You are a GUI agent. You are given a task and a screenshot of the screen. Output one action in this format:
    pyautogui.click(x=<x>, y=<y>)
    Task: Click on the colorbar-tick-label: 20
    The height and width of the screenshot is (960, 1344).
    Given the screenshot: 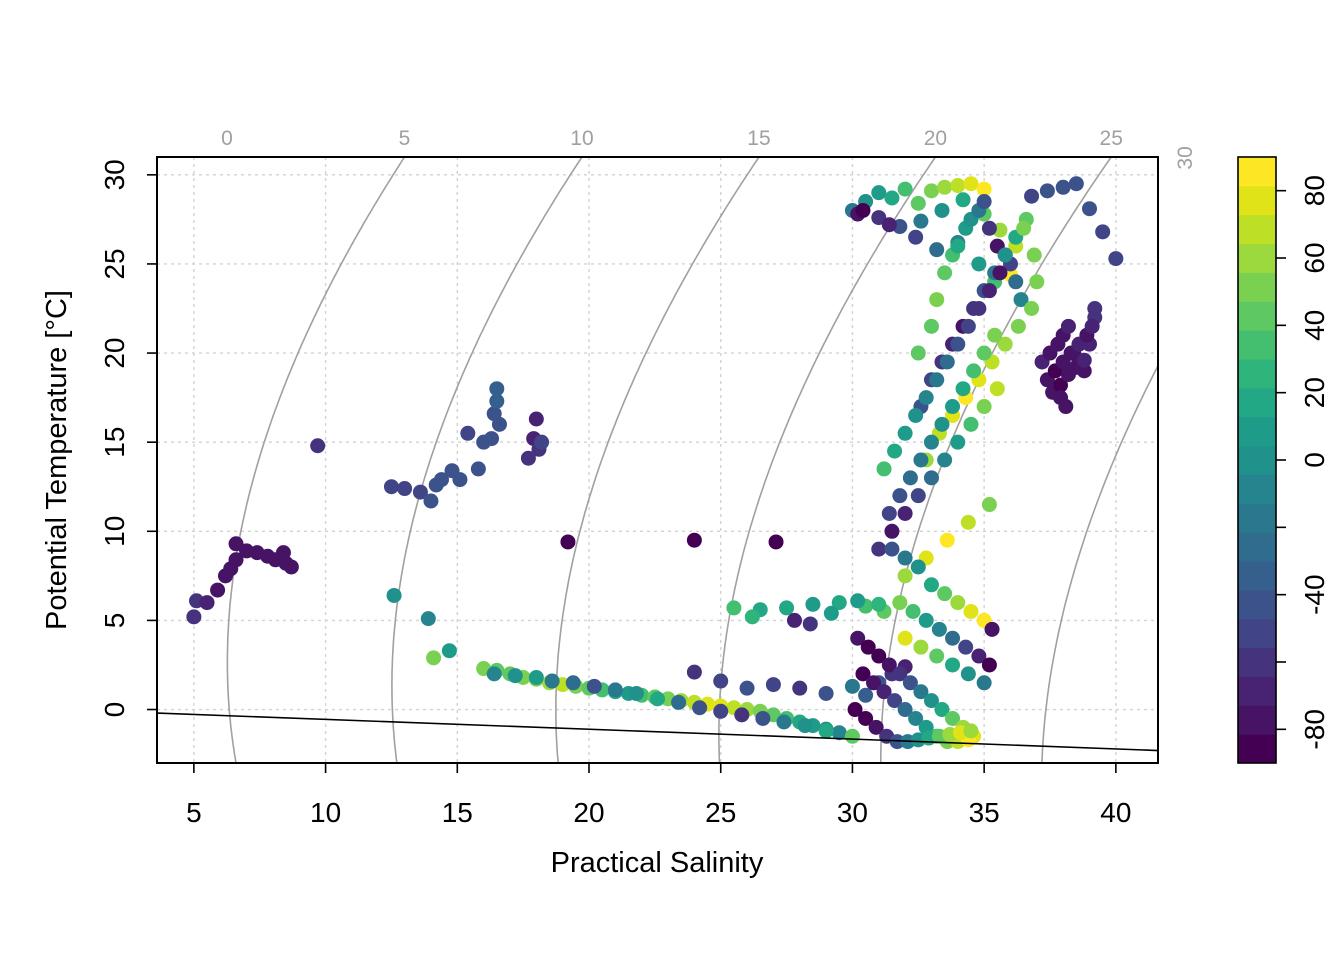 What is the action you would take?
    pyautogui.click(x=1314, y=392)
    